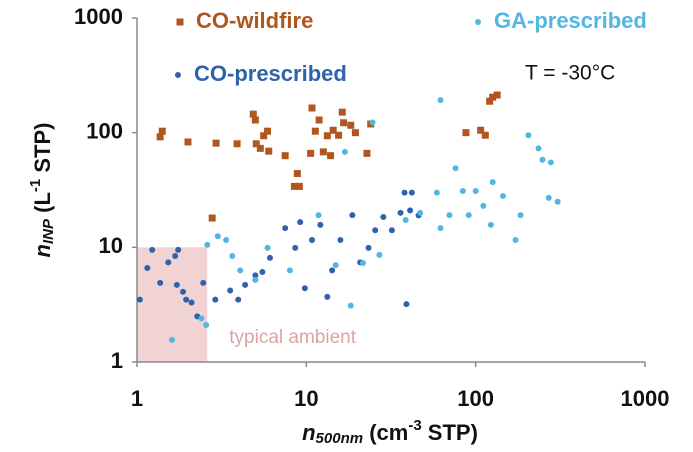 The width and height of the screenshot is (693, 452). What do you see at coordinates (172, 304) in the screenshot?
I see `ambient-region` at bounding box center [172, 304].